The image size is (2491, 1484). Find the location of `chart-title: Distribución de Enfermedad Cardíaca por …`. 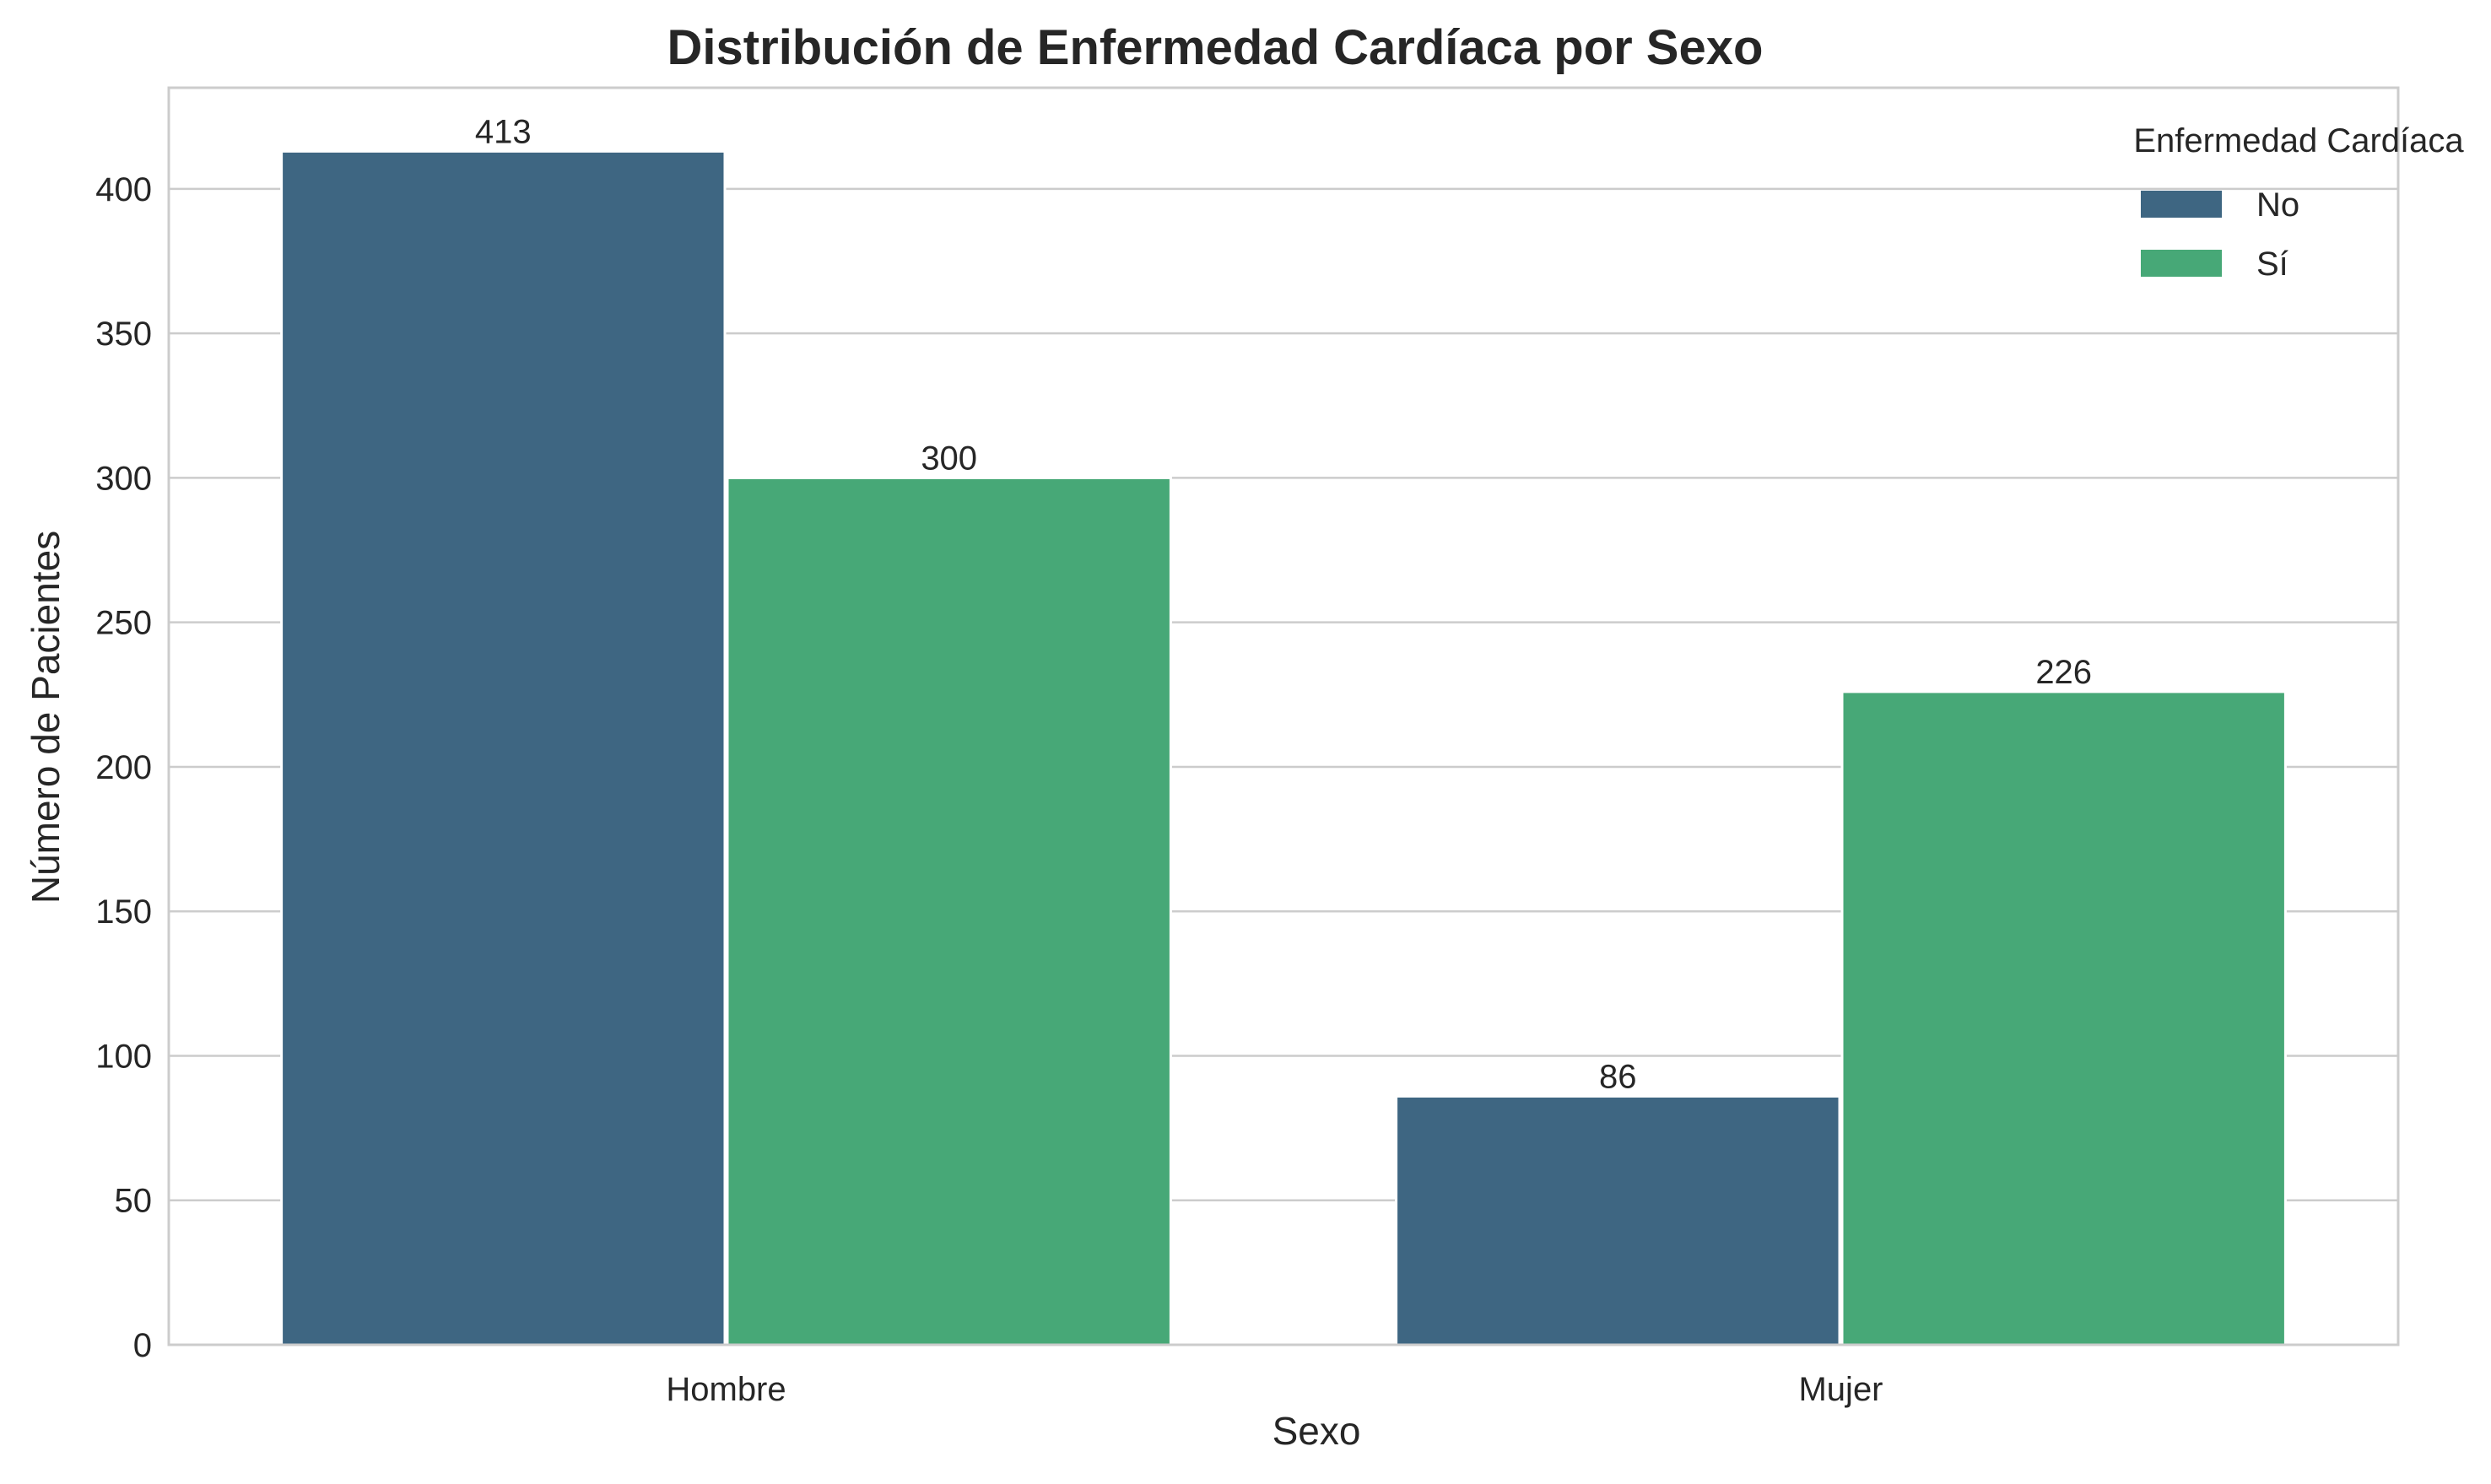

chart-title: Distribución de Enfermedad Cardíaca por … is located at coordinates (1216, 47).